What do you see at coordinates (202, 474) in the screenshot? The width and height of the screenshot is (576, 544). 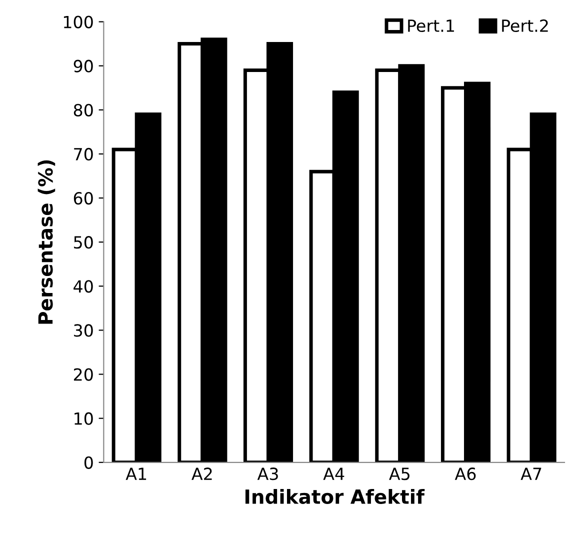 I see `x-tick-label: A2` at bounding box center [202, 474].